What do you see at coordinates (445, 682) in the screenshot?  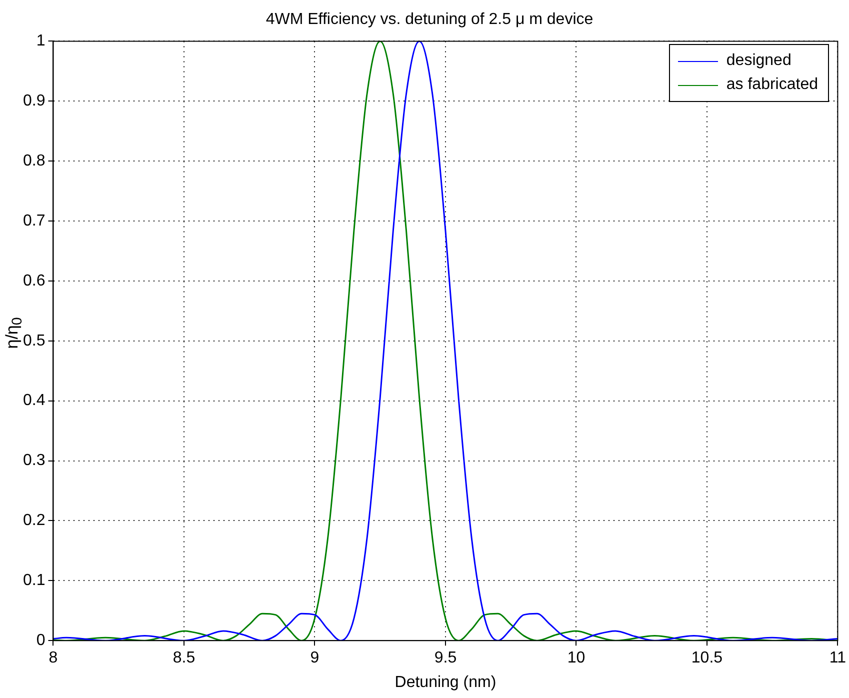 I see `x-axis-title: Detuning (nm)` at bounding box center [445, 682].